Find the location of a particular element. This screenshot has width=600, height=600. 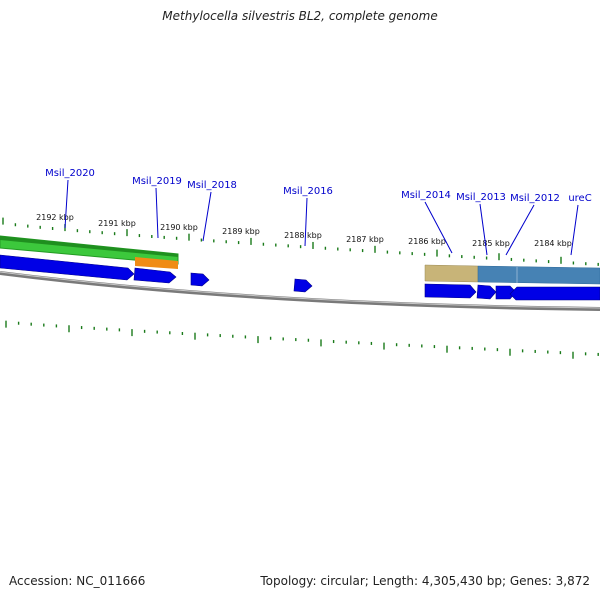

gene-label: Msil_2018 is located at coordinates (212, 185).